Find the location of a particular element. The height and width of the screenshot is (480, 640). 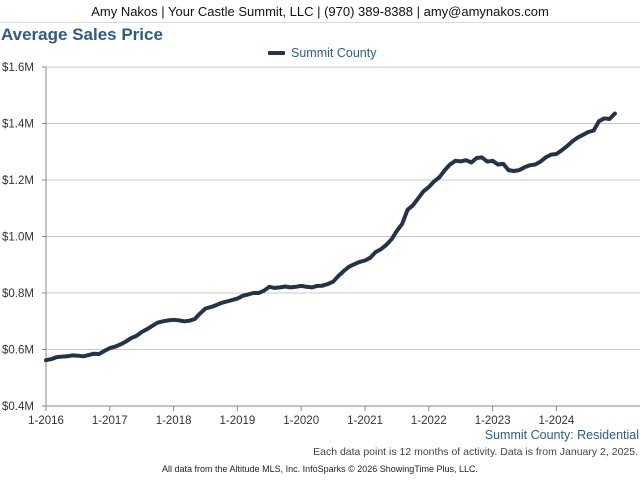

x-tick-label: 1-2024 is located at coordinates (556, 421).